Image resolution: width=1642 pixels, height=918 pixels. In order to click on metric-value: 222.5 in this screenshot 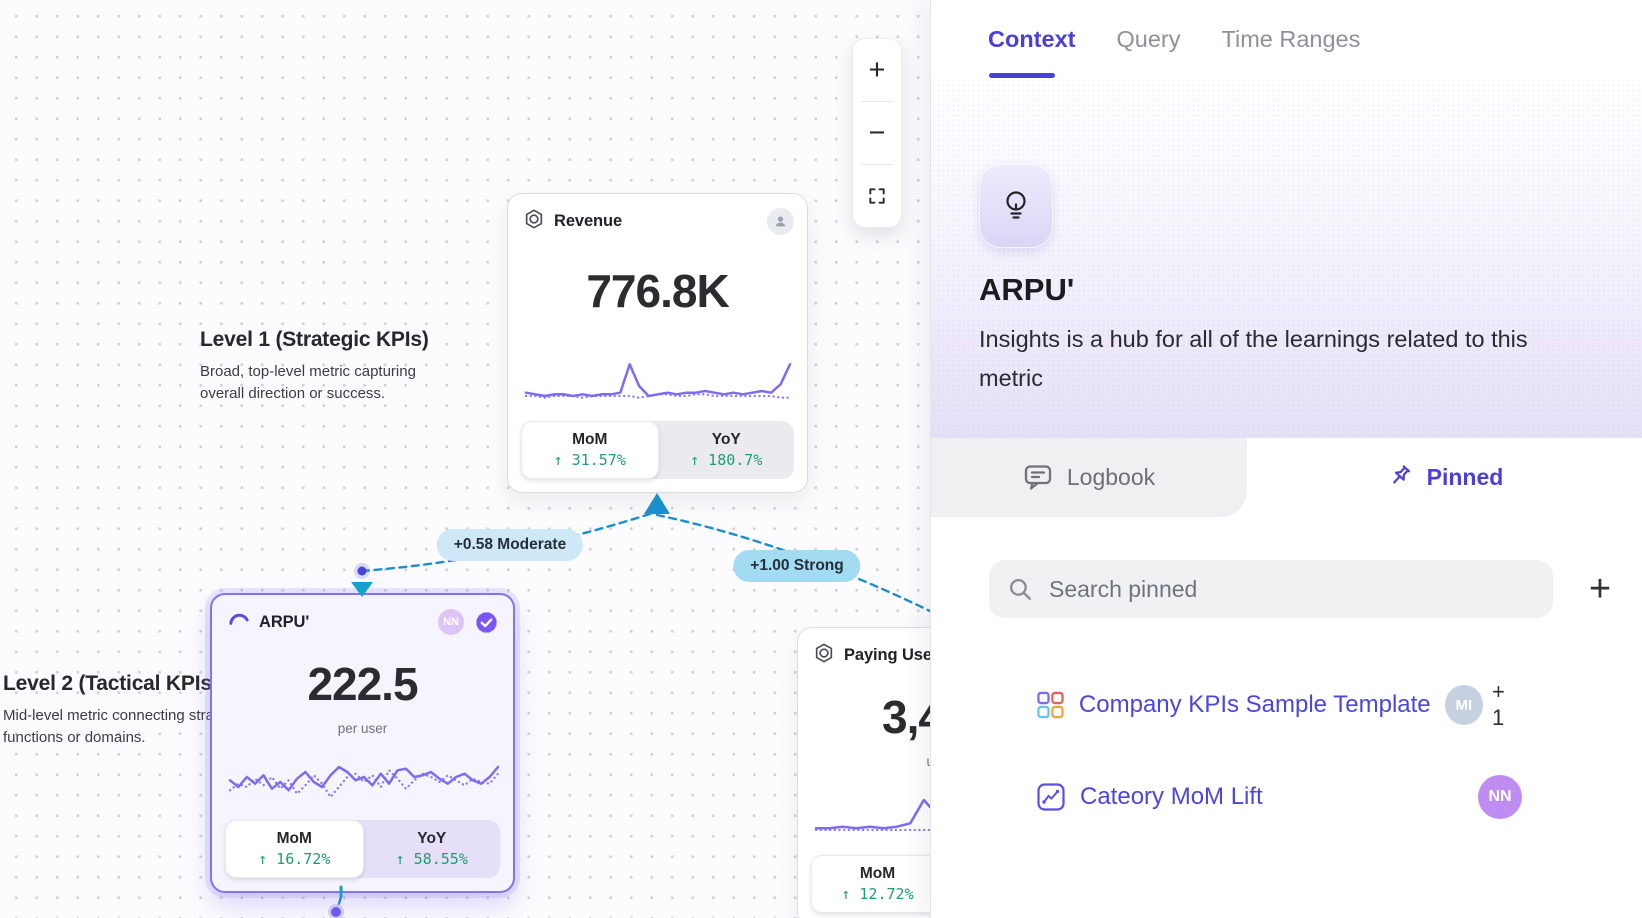, I will do `click(362, 684)`.